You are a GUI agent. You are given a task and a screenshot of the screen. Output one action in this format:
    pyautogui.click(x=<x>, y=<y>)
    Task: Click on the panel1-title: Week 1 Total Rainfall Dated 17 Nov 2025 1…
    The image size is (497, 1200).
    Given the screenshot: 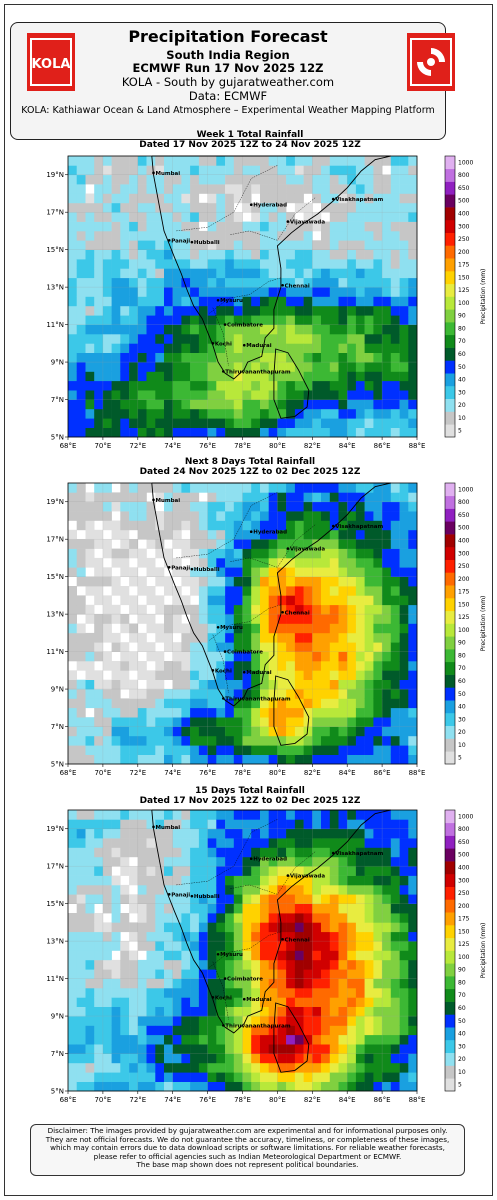 What is the action you would take?
    pyautogui.click(x=250, y=140)
    